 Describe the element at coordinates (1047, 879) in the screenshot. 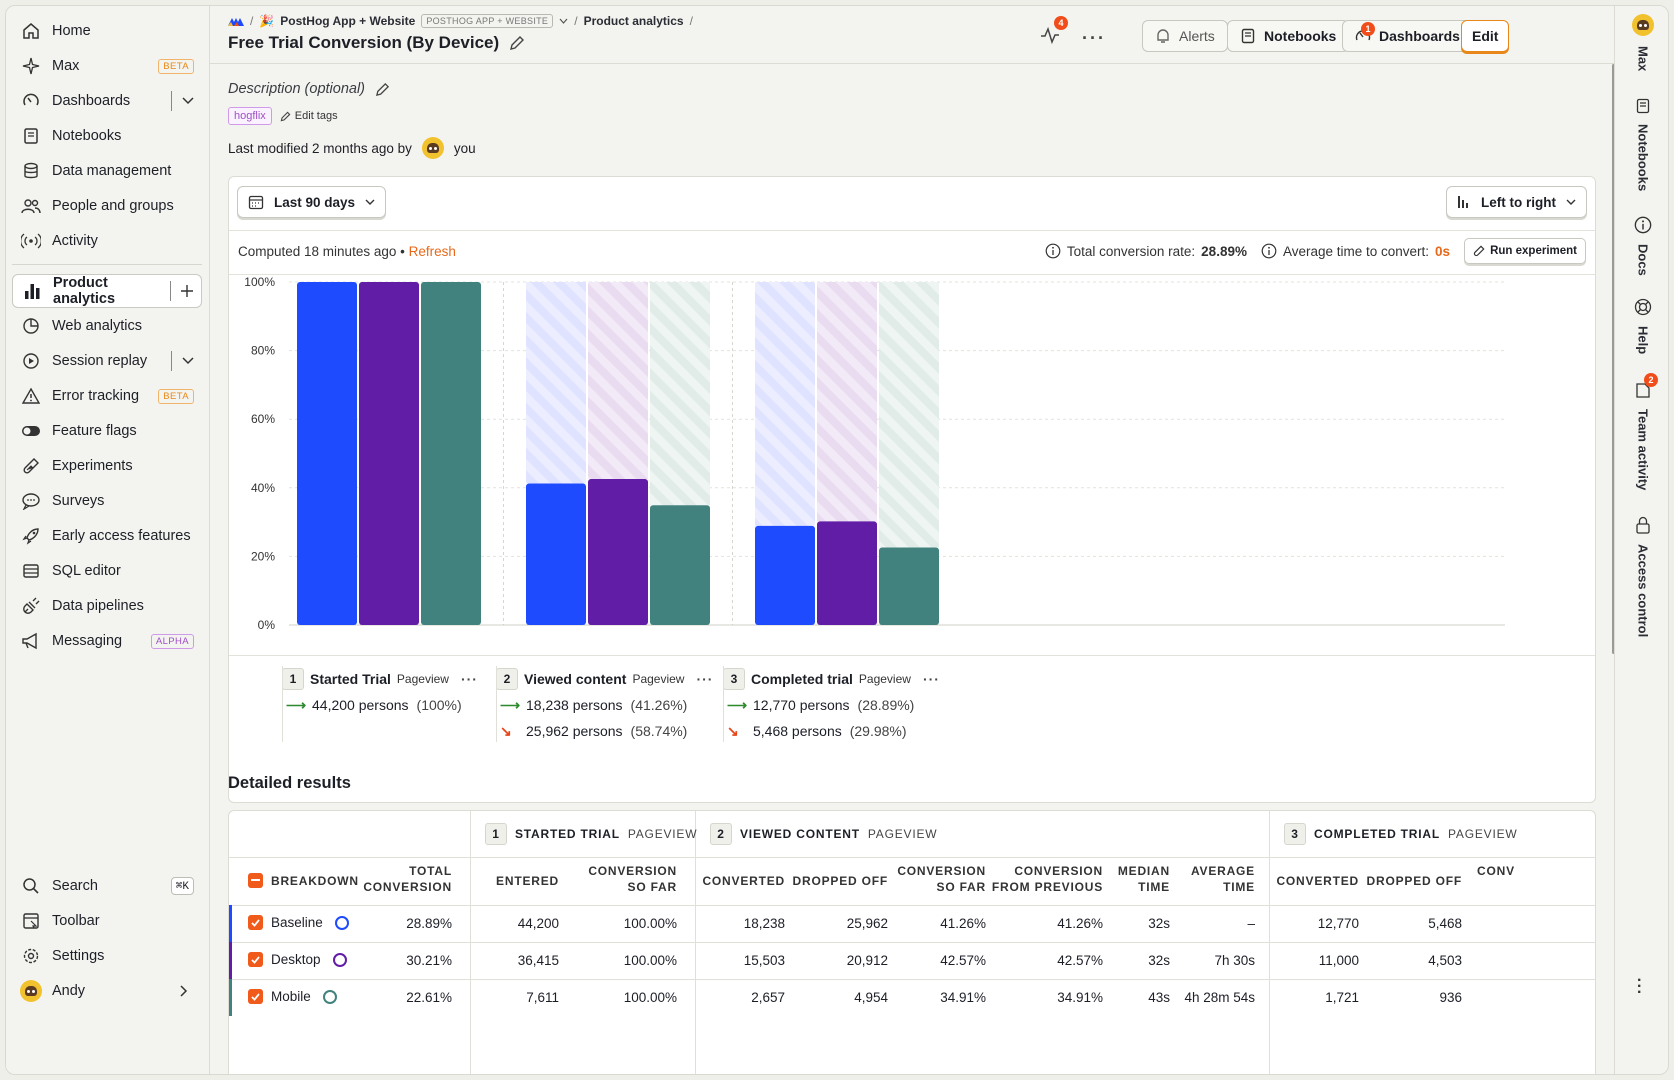

I see `col-conversion-from-previous: CONVERSION FROM PREVIOUS` at that location.